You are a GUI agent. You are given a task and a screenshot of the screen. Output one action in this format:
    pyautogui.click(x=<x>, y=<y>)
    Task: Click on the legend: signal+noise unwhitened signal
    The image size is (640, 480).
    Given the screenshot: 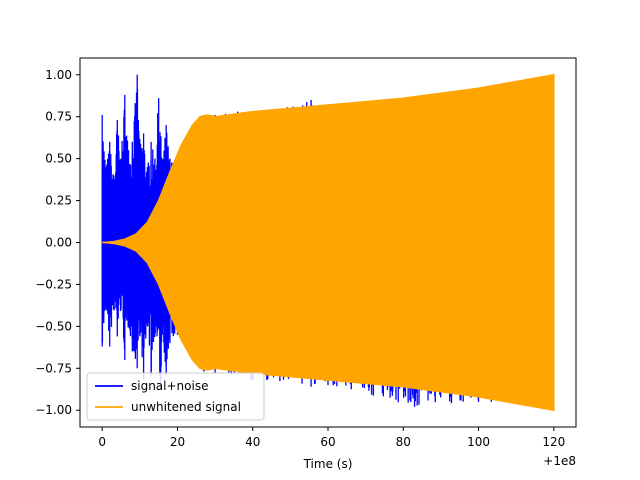 What is the action you would take?
    pyautogui.click(x=175, y=396)
    